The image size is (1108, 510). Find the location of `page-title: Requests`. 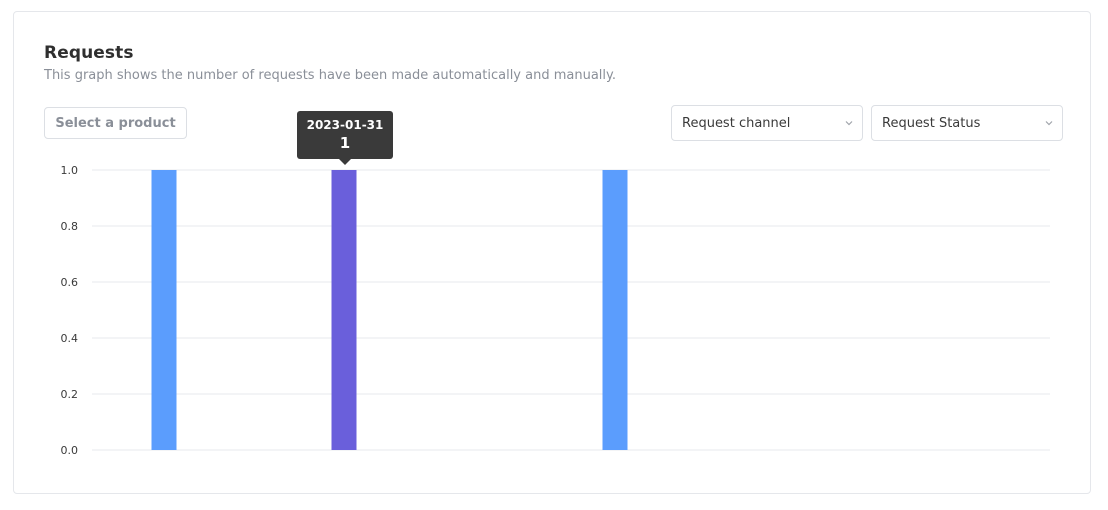

page-title: Requests is located at coordinates (89, 53).